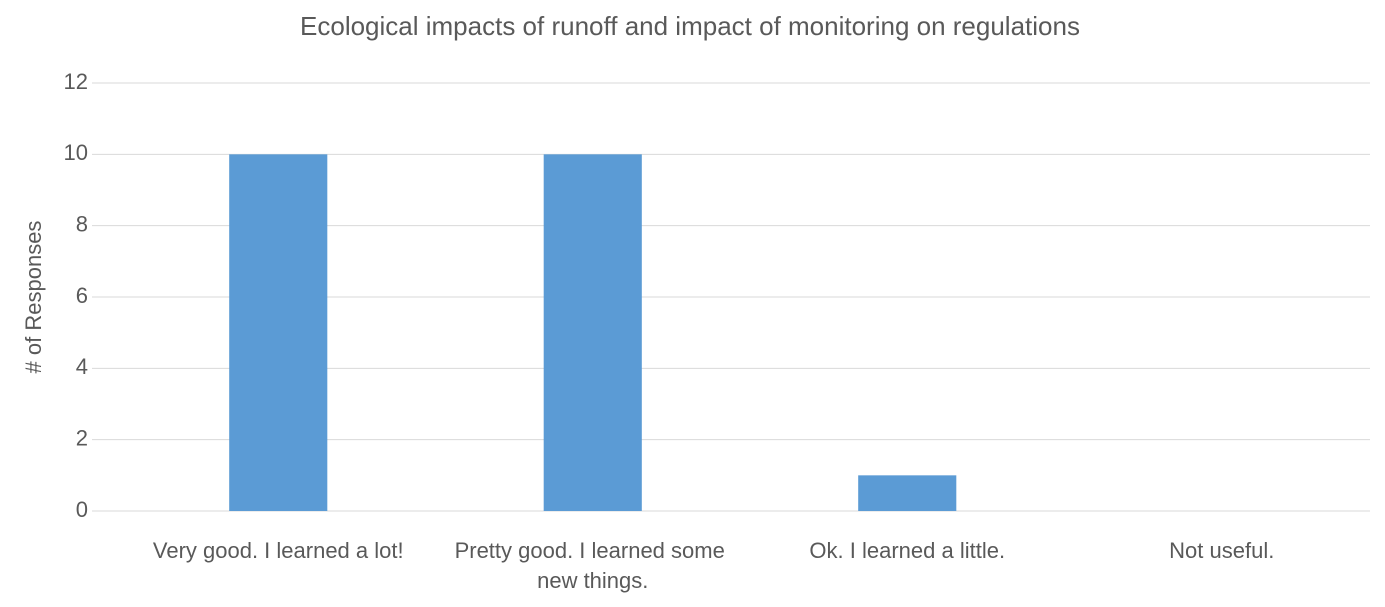 The image size is (1385, 607). Describe the element at coordinates (82, 223) in the screenshot. I see `y-tick-label: 8` at that location.